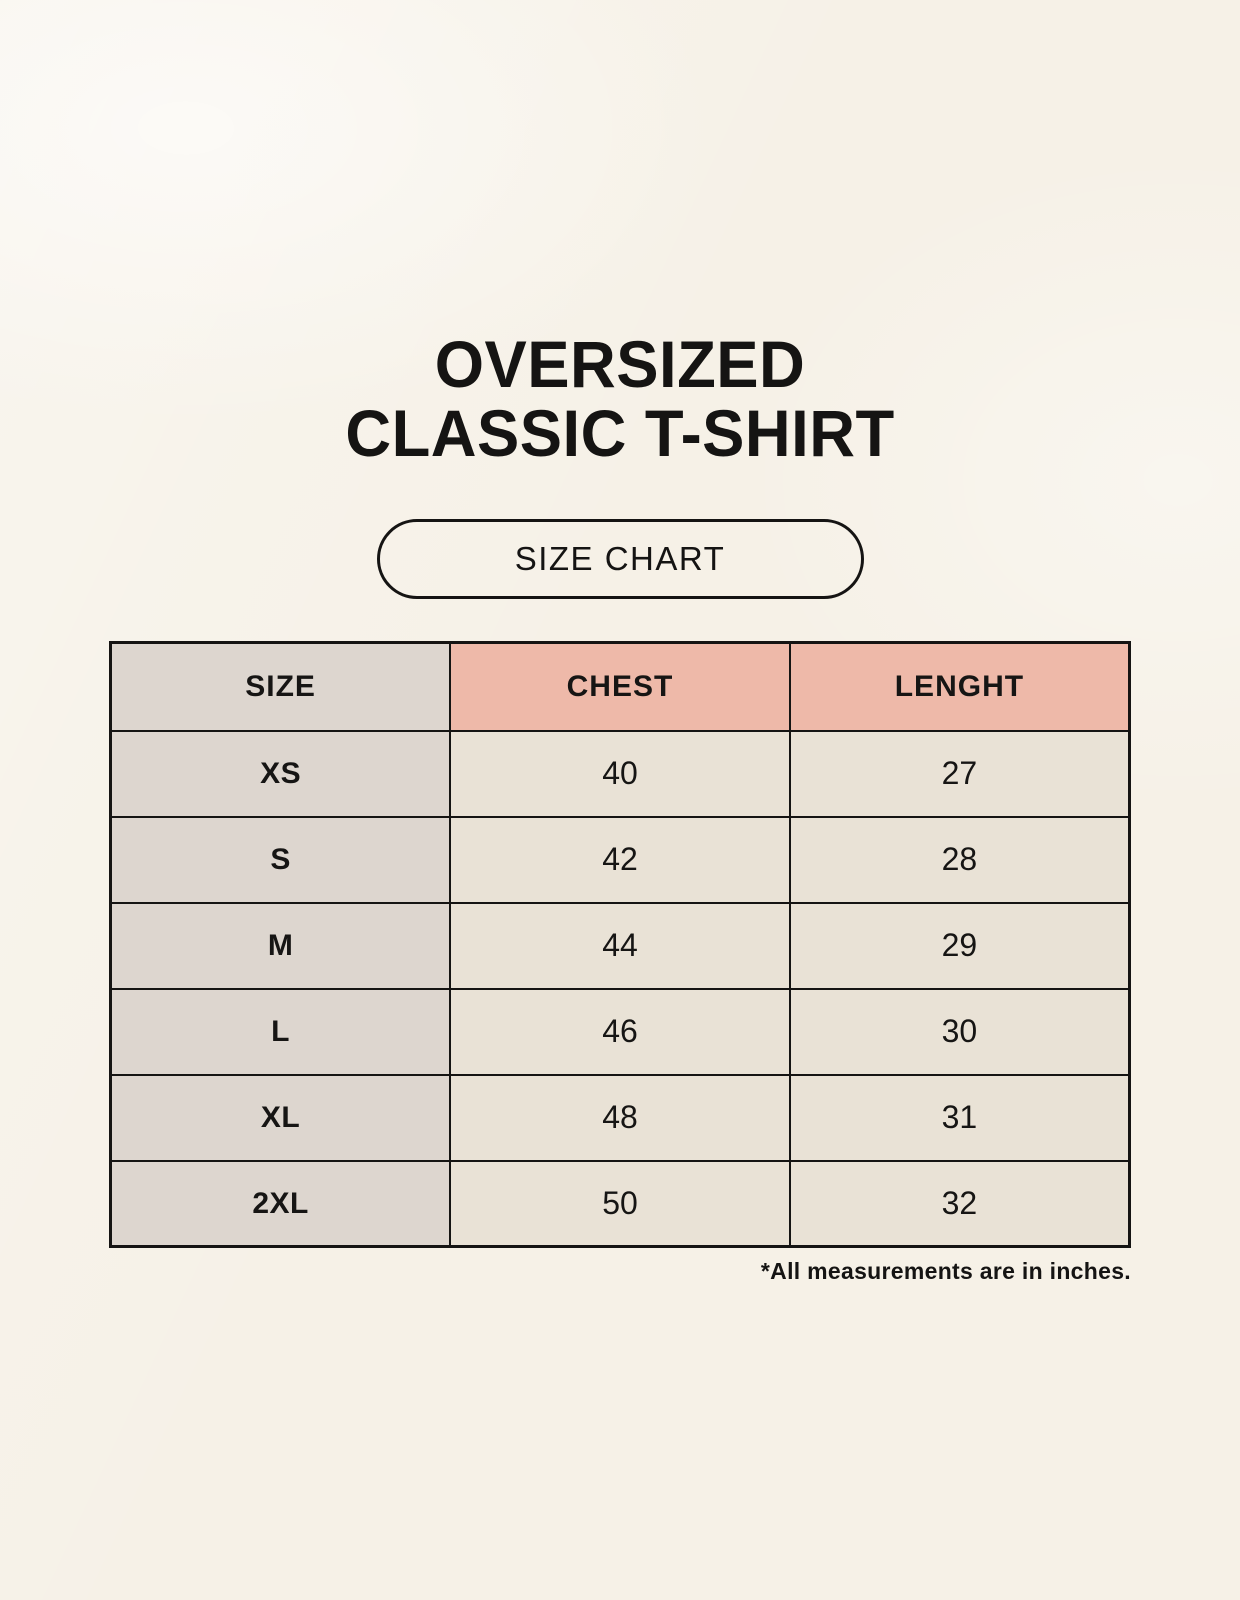 The image size is (1240, 1600). What do you see at coordinates (280, 1117) in the screenshot?
I see `size-label: XL` at bounding box center [280, 1117].